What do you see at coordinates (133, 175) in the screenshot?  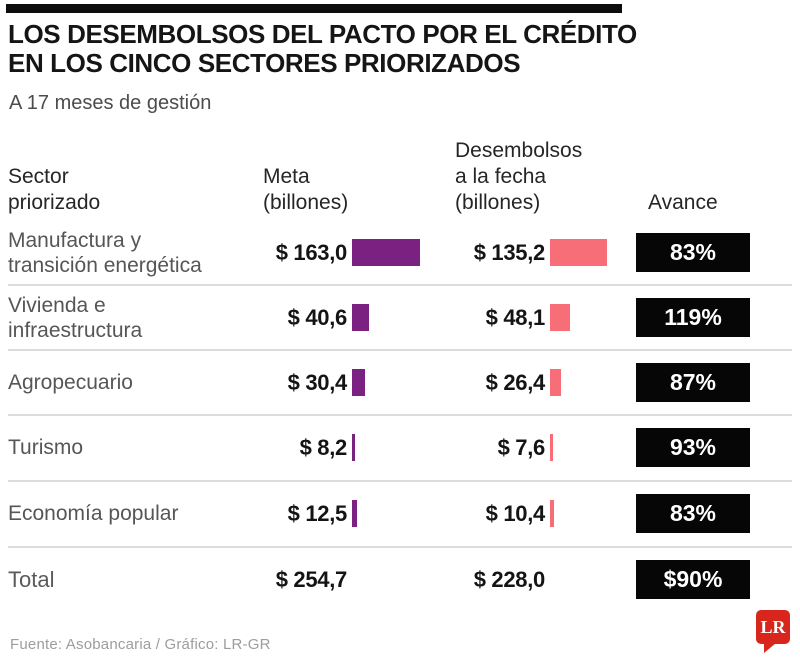 I see `column-header-sector: Sector priorizado` at bounding box center [133, 175].